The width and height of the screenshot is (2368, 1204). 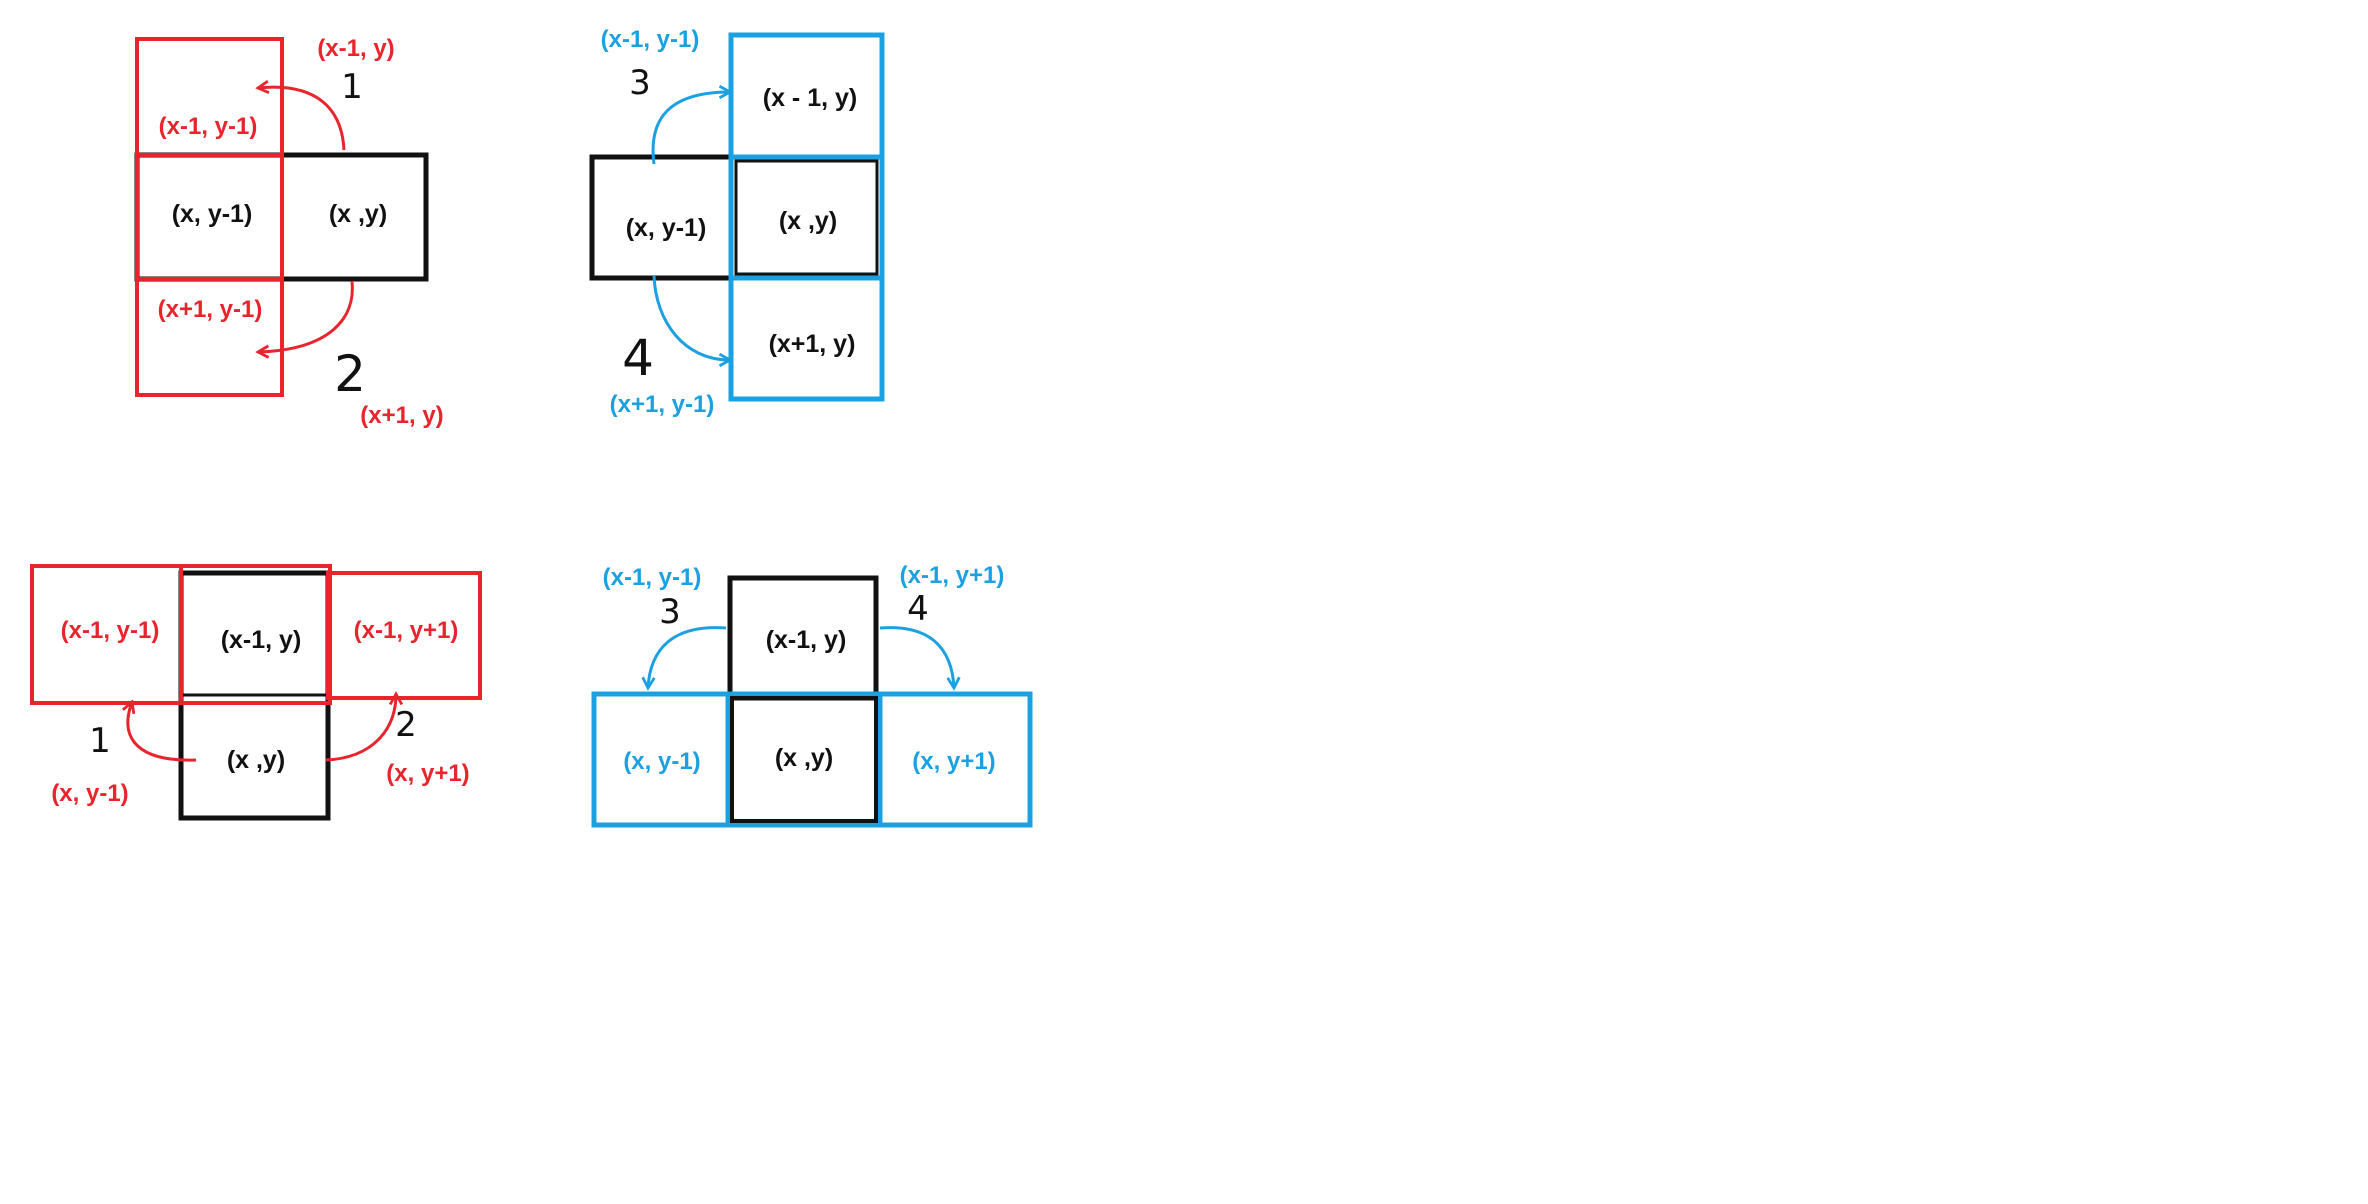 What do you see at coordinates (638, 358) in the screenshot?
I see `d2-step-4: 4` at bounding box center [638, 358].